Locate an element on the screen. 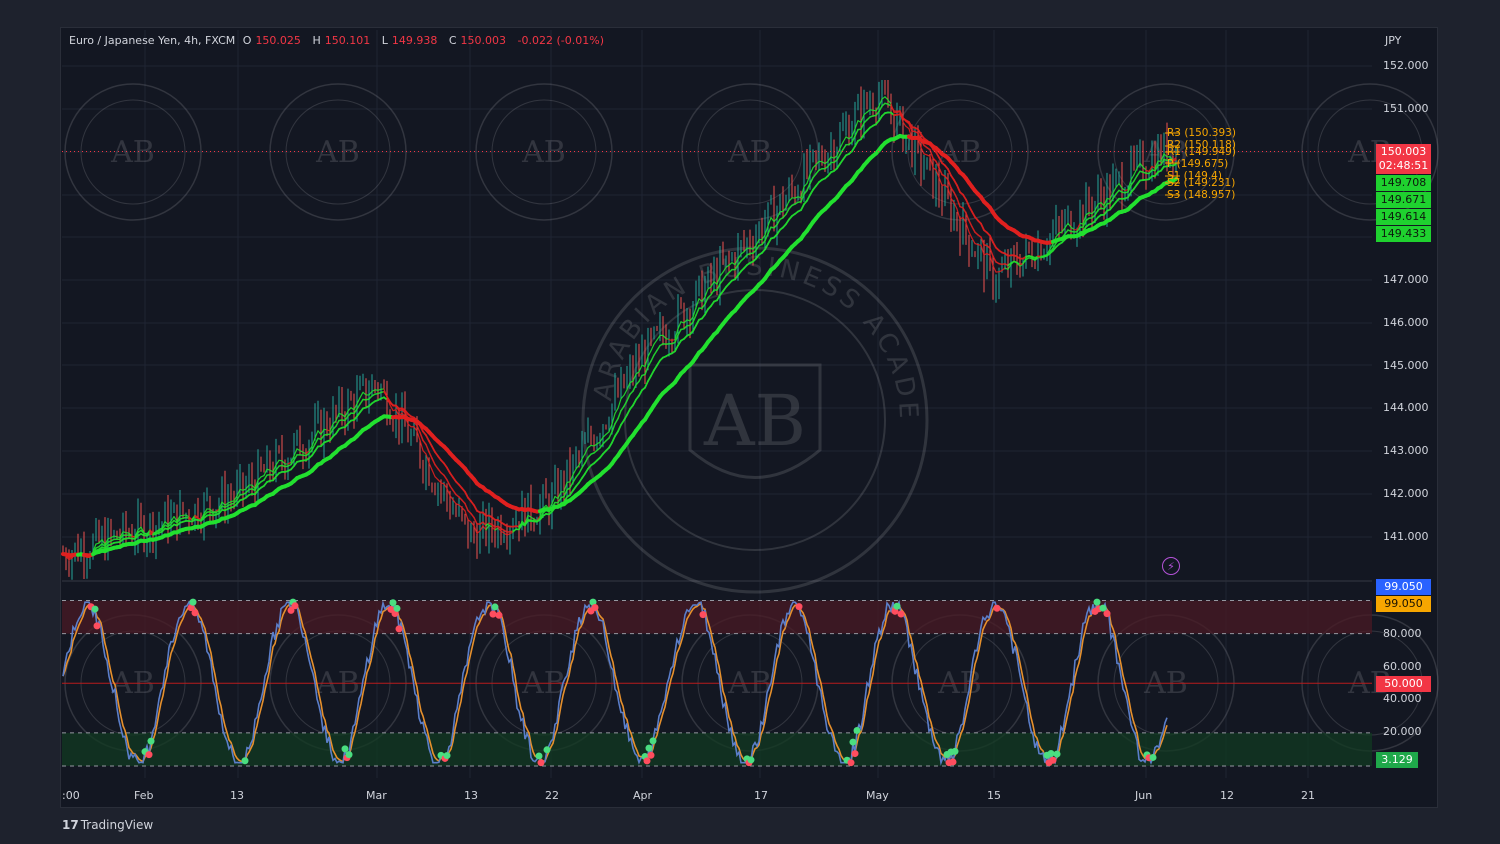 Image resolution: width=1500 pixels, height=844 pixels. ema-tag: 149.708 is located at coordinates (1403, 183).